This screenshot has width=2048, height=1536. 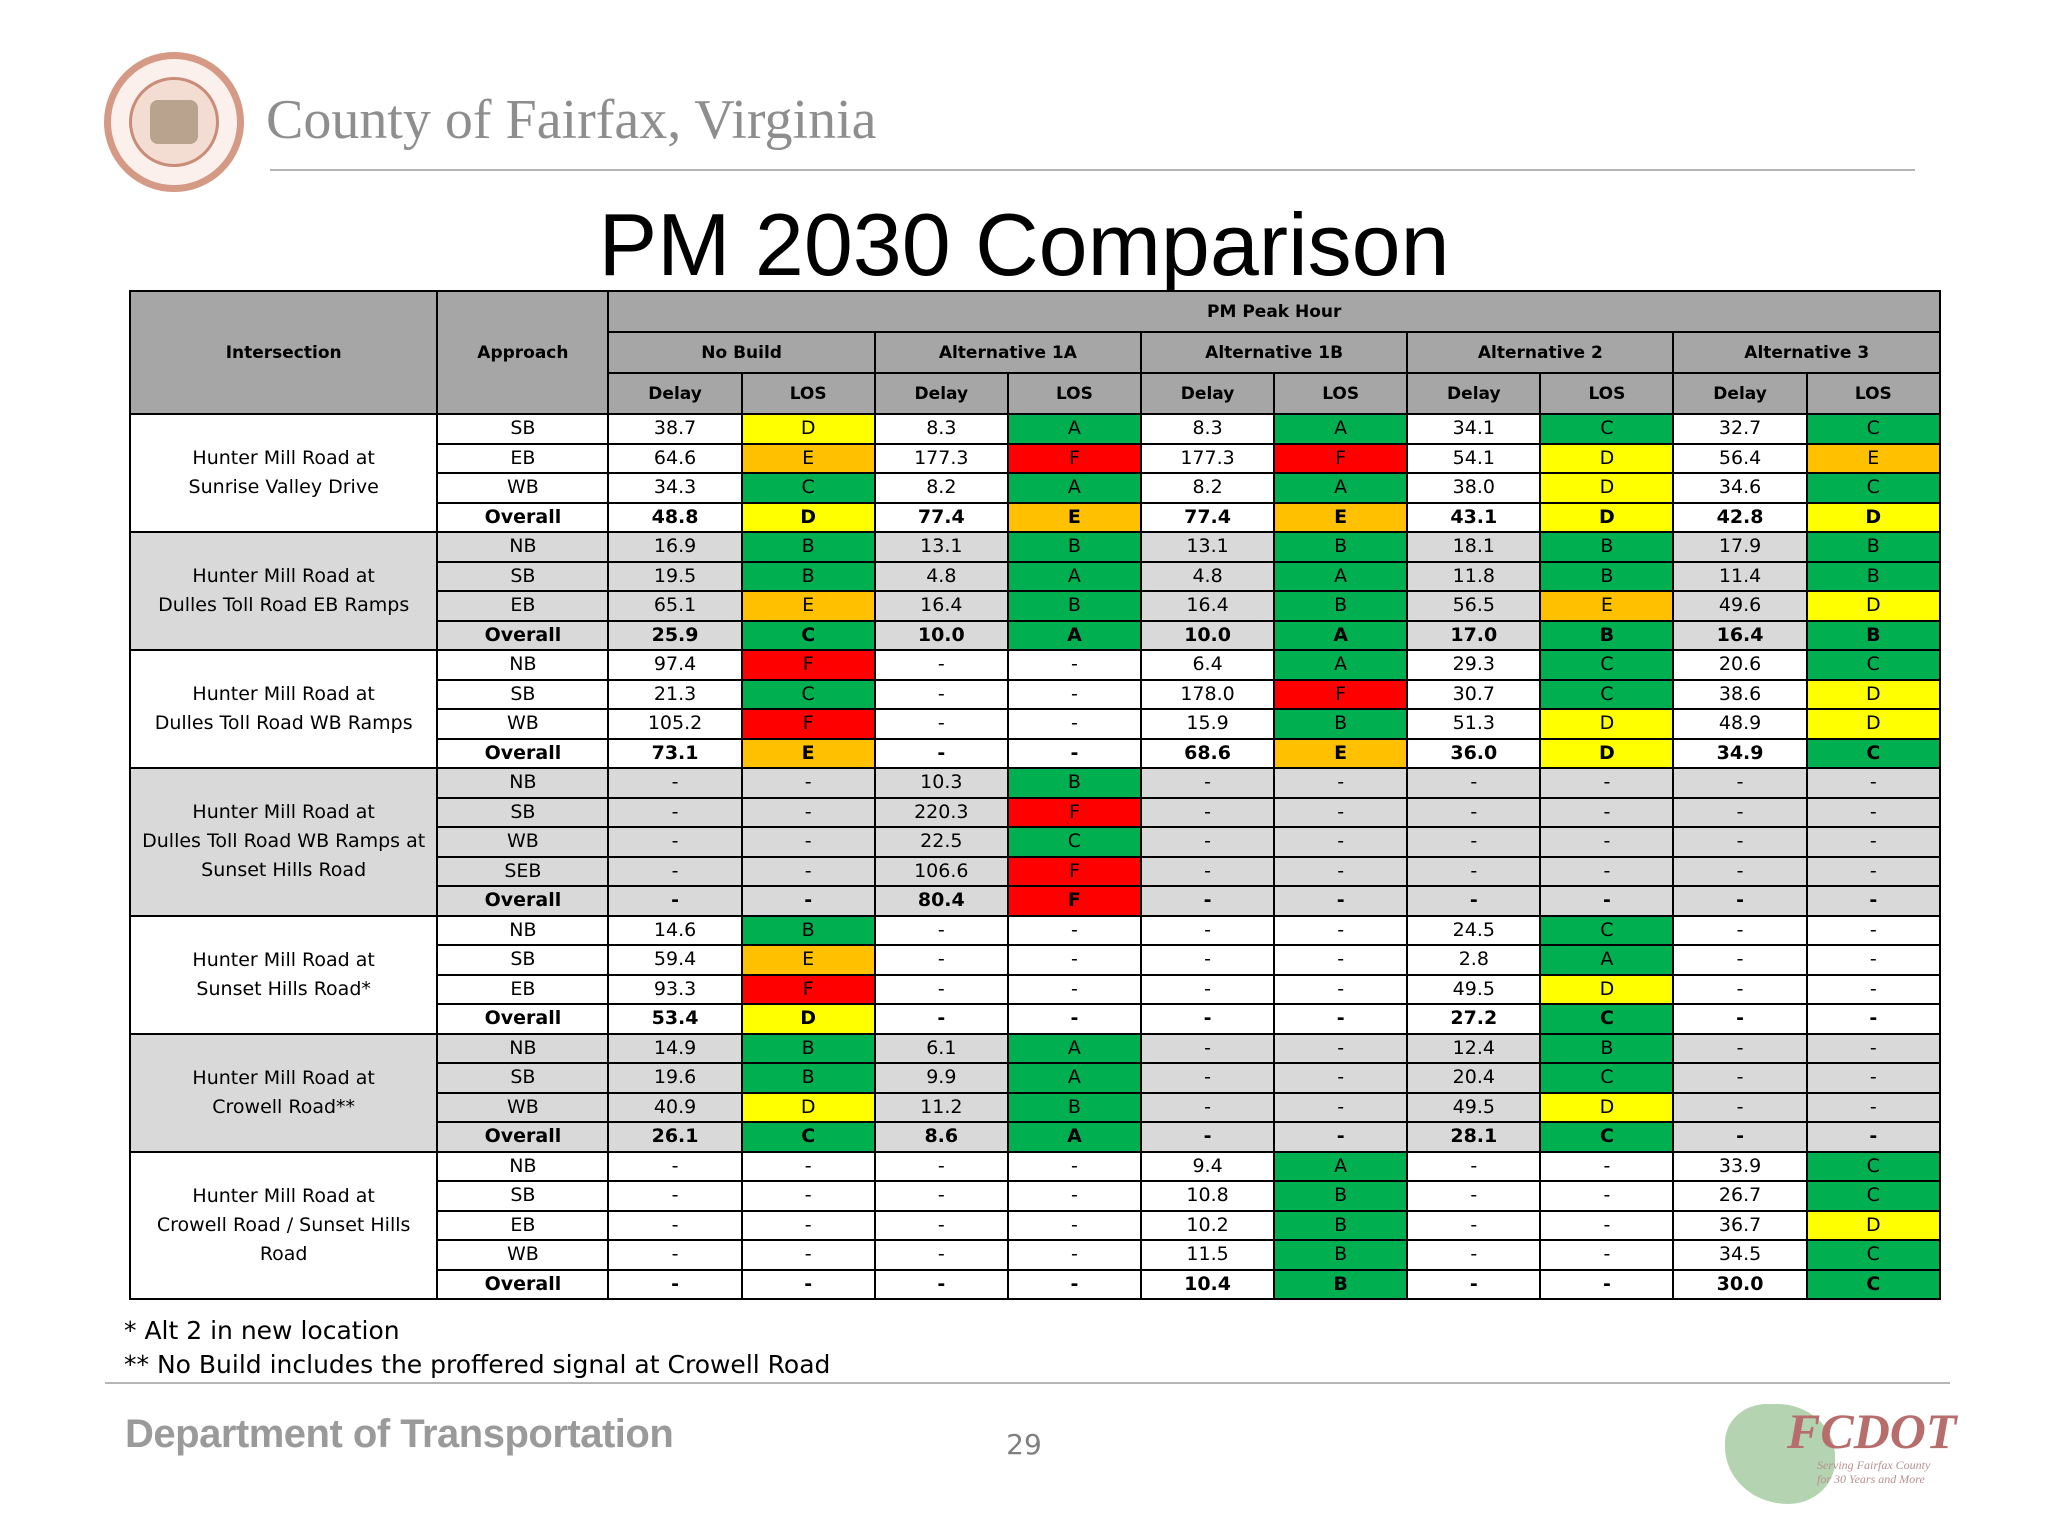 What do you see at coordinates (675, 930) in the screenshot?
I see `delay-cell: 14.6` at bounding box center [675, 930].